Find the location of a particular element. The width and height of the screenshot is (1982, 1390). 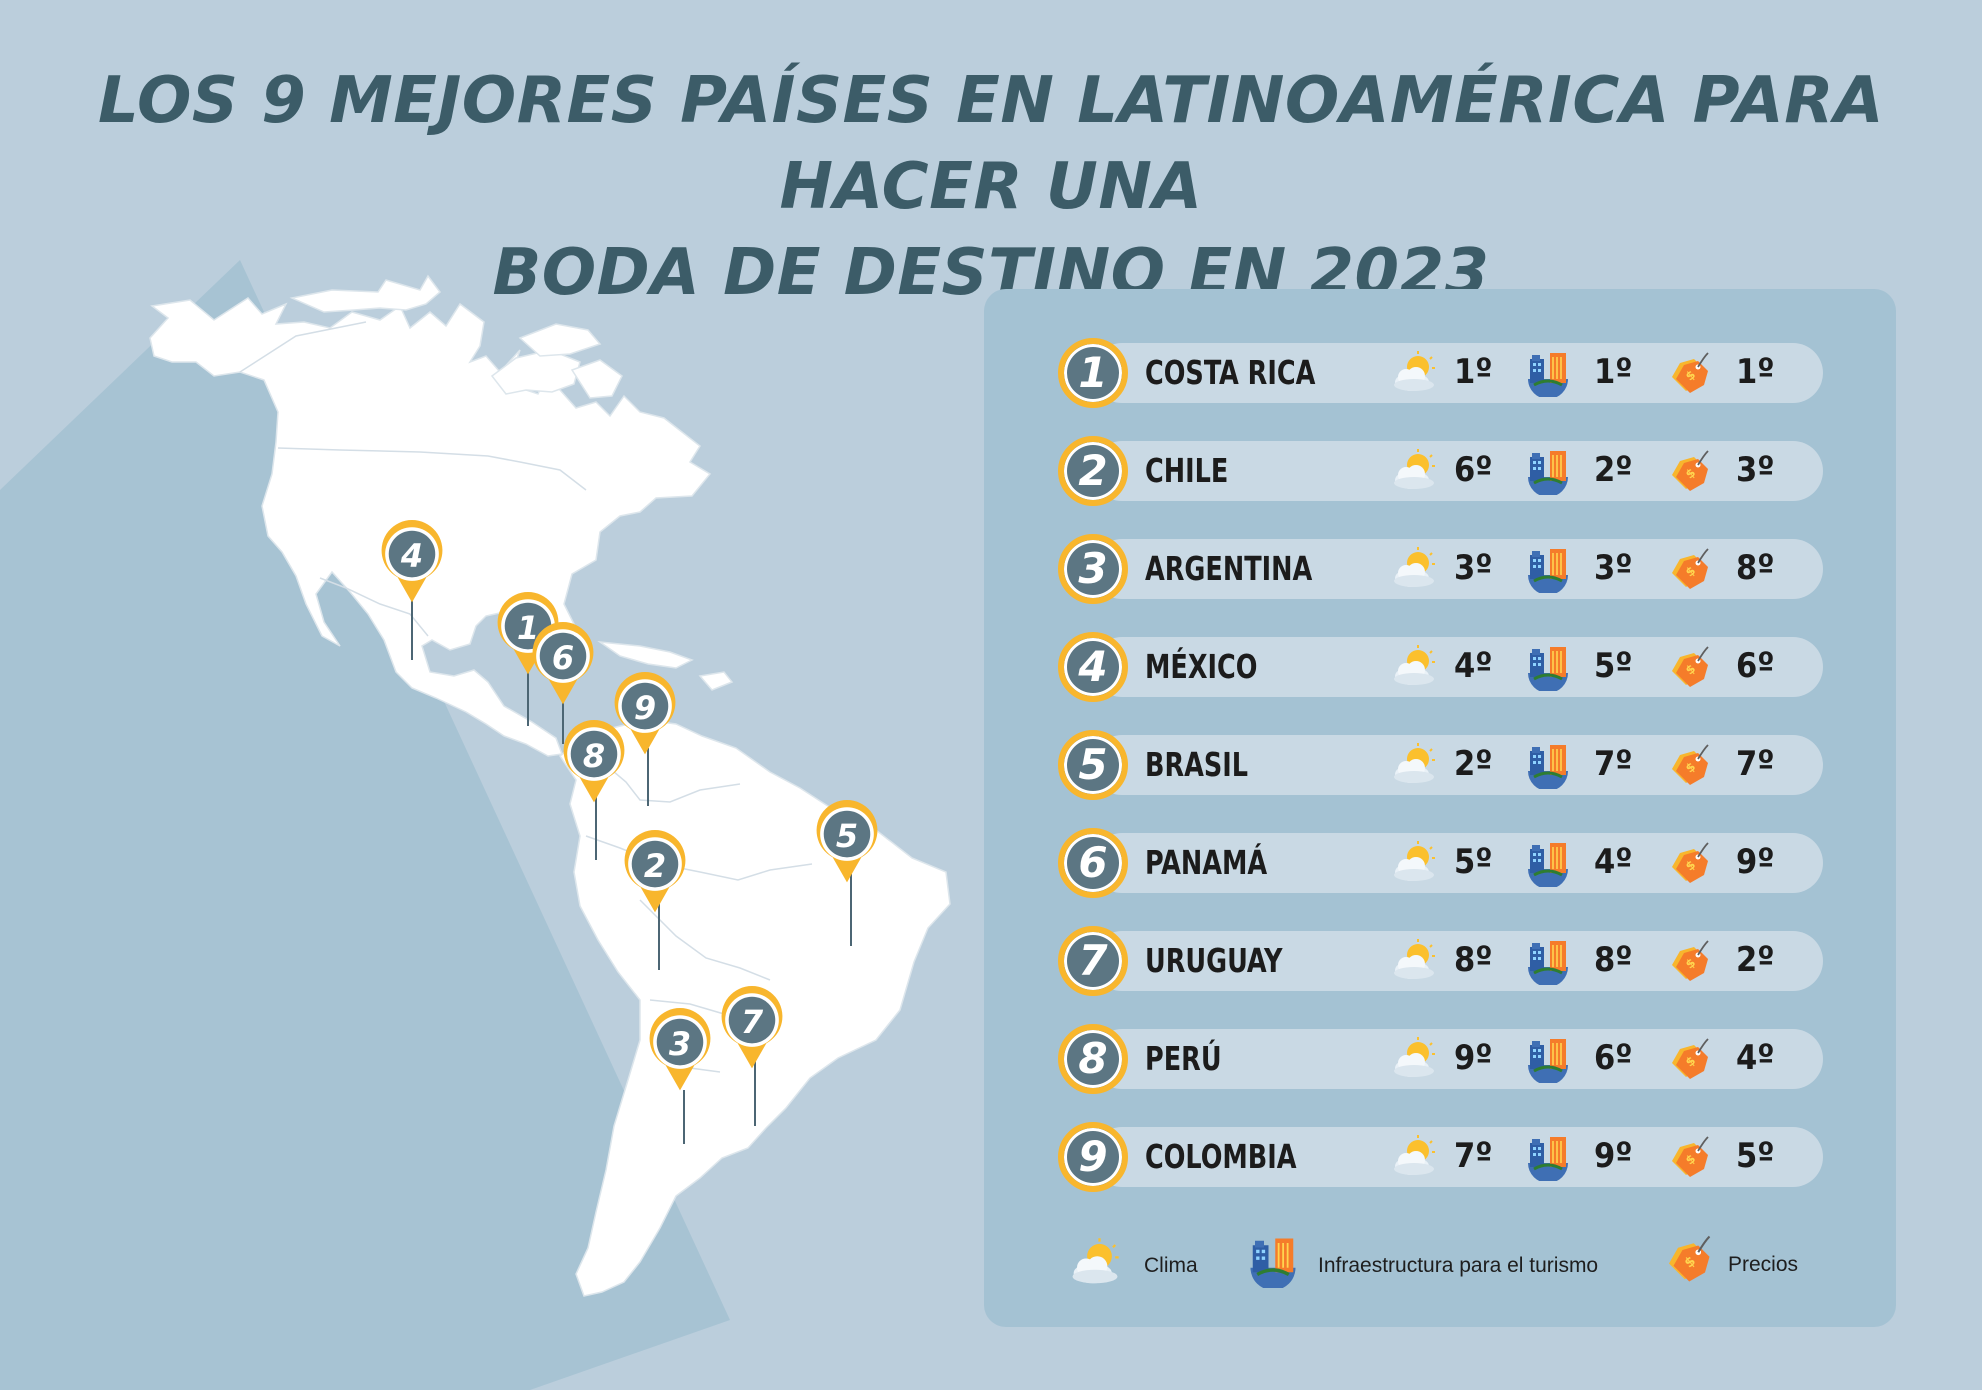

clima-rank: 5º is located at coordinates (1473, 862).